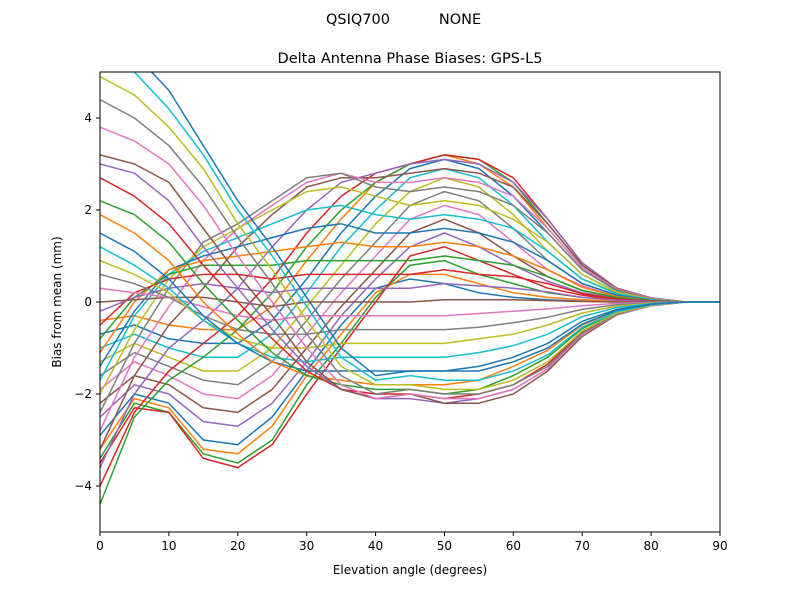 This screenshot has height=600, width=800. I want to click on x-tick-label: 70, so click(582, 546).